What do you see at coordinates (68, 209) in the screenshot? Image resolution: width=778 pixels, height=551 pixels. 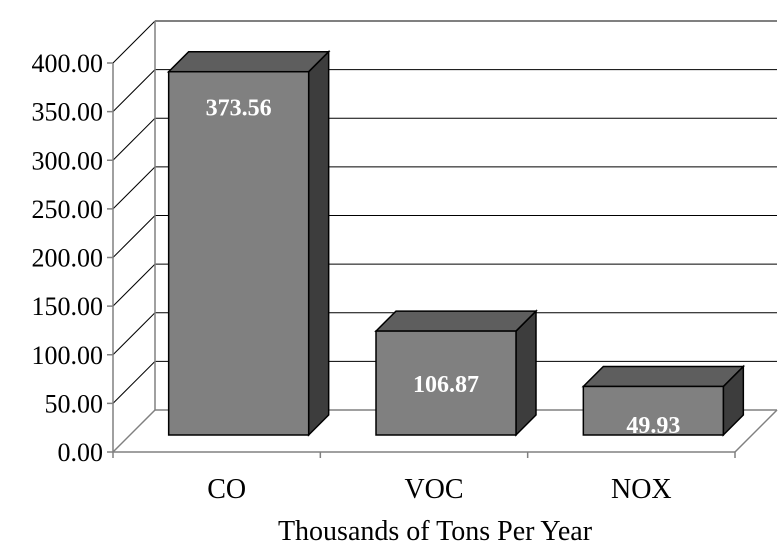 I see `y-tick-label: 250.00` at bounding box center [68, 209].